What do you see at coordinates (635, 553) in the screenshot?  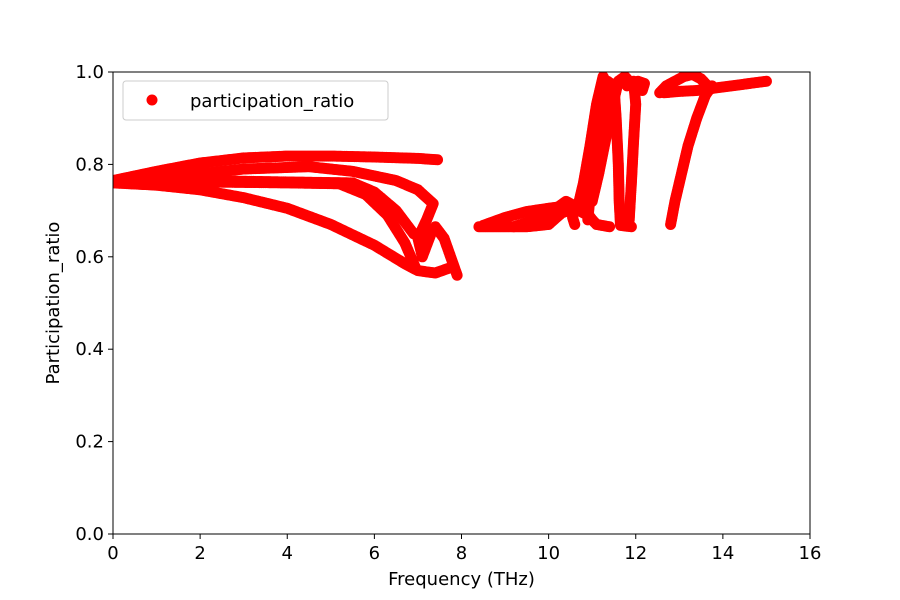 I see `x-tick-label: 12` at bounding box center [635, 553].